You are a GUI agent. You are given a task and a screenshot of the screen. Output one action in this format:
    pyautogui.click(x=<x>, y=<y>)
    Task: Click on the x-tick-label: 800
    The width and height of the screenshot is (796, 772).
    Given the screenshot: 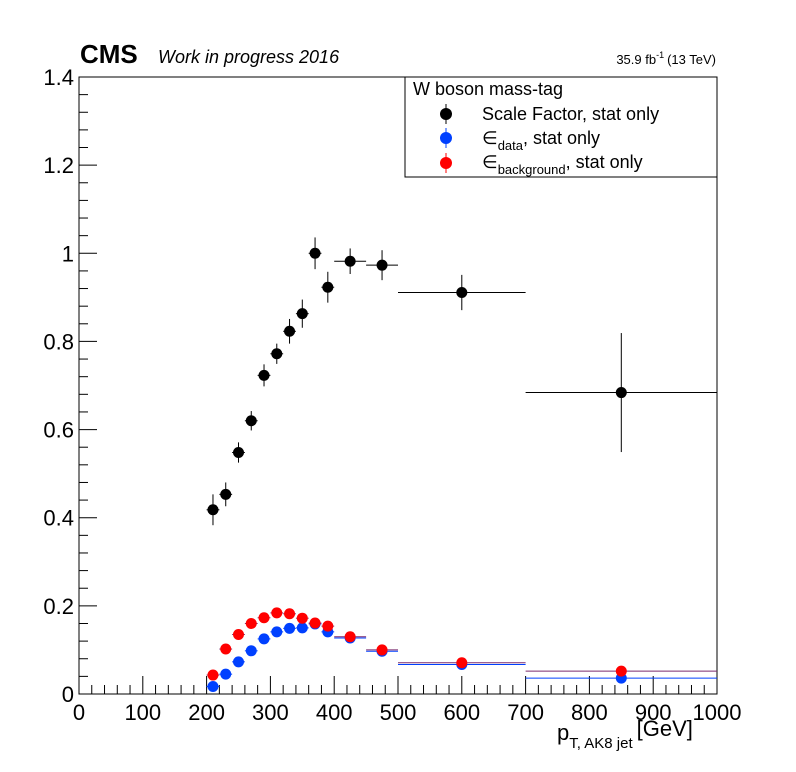 What is the action you would take?
    pyautogui.click(x=589, y=712)
    